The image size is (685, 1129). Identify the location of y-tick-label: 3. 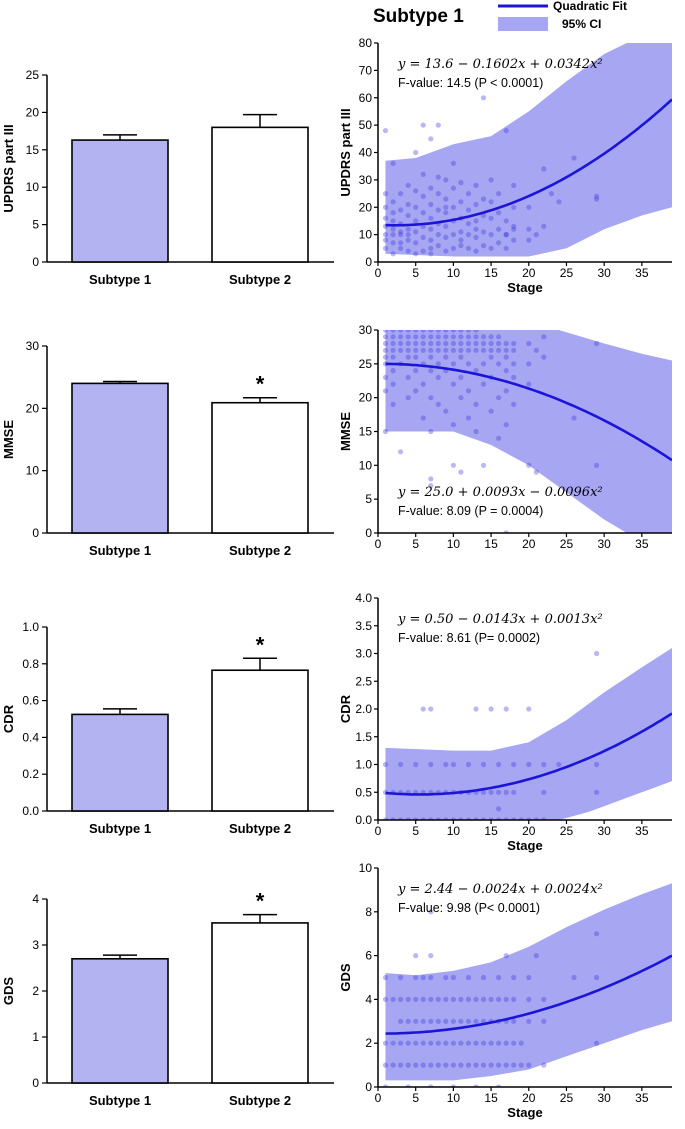
(35, 945).